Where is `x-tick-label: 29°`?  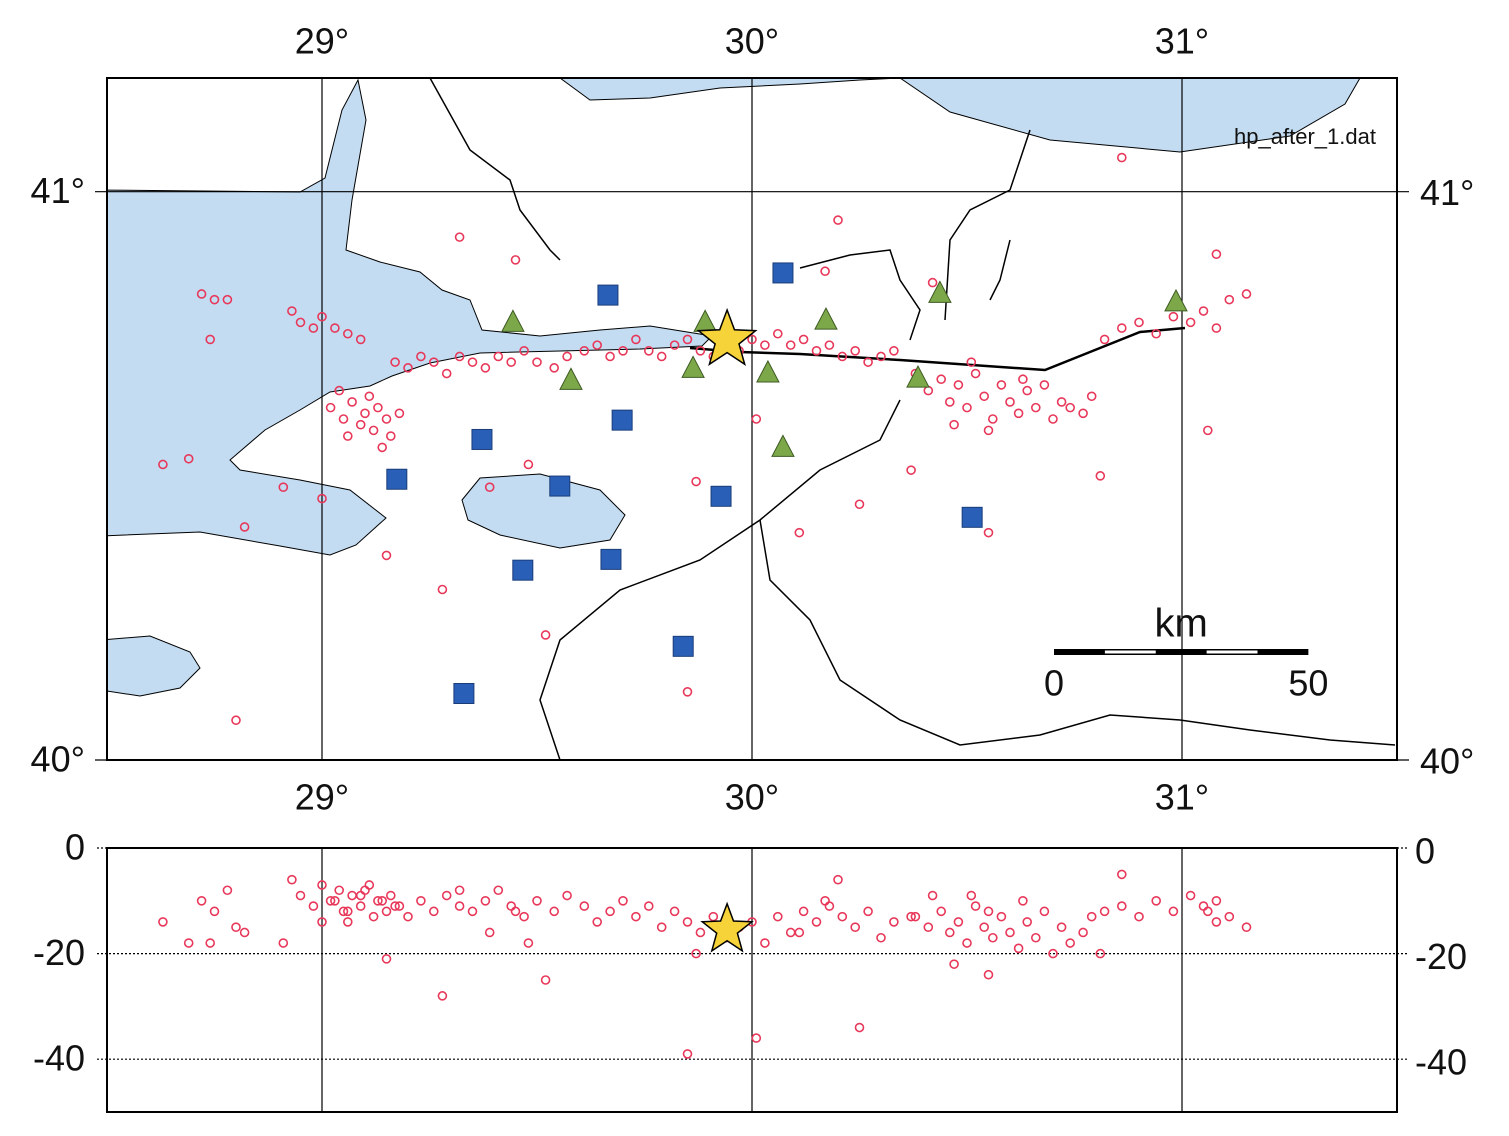 x-tick-label: 29° is located at coordinates (322, 41).